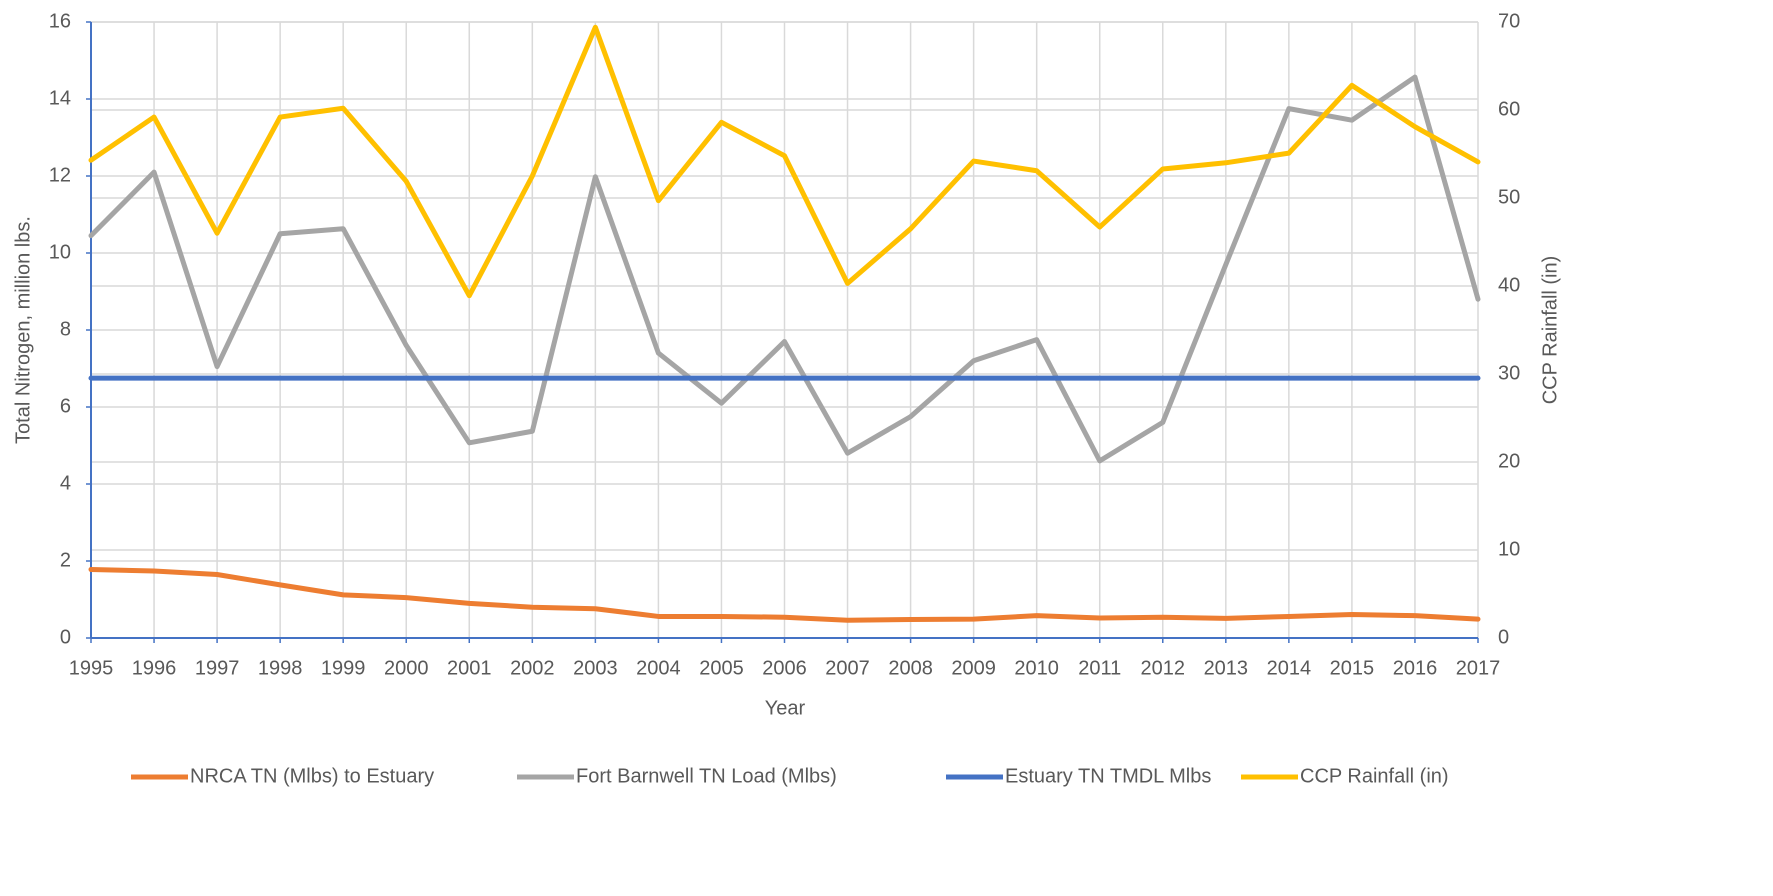 This screenshot has height=896, width=1773. Describe the element at coordinates (60, 21) in the screenshot. I see `y-tick-label: 16` at that location.